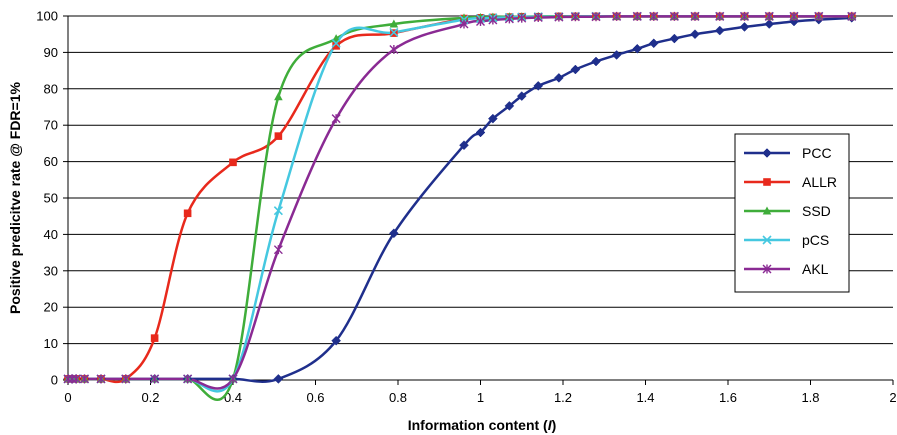 This screenshot has height=435, width=897. What do you see at coordinates (786, 240) in the screenshot?
I see `legend-item-pcs: pCS` at bounding box center [786, 240].